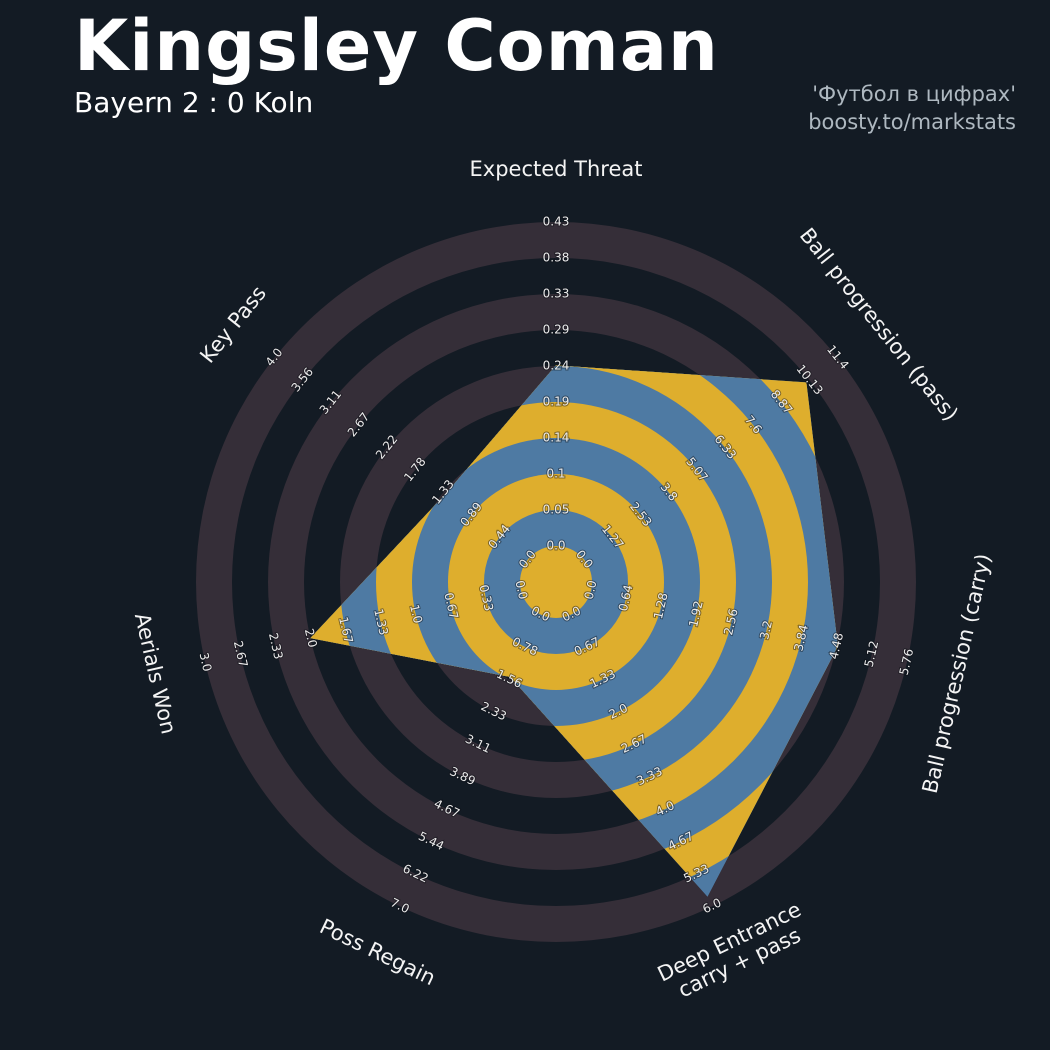  Describe the element at coordinates (377, 952) in the screenshot. I see `axis-label: Poss Regain` at that location.